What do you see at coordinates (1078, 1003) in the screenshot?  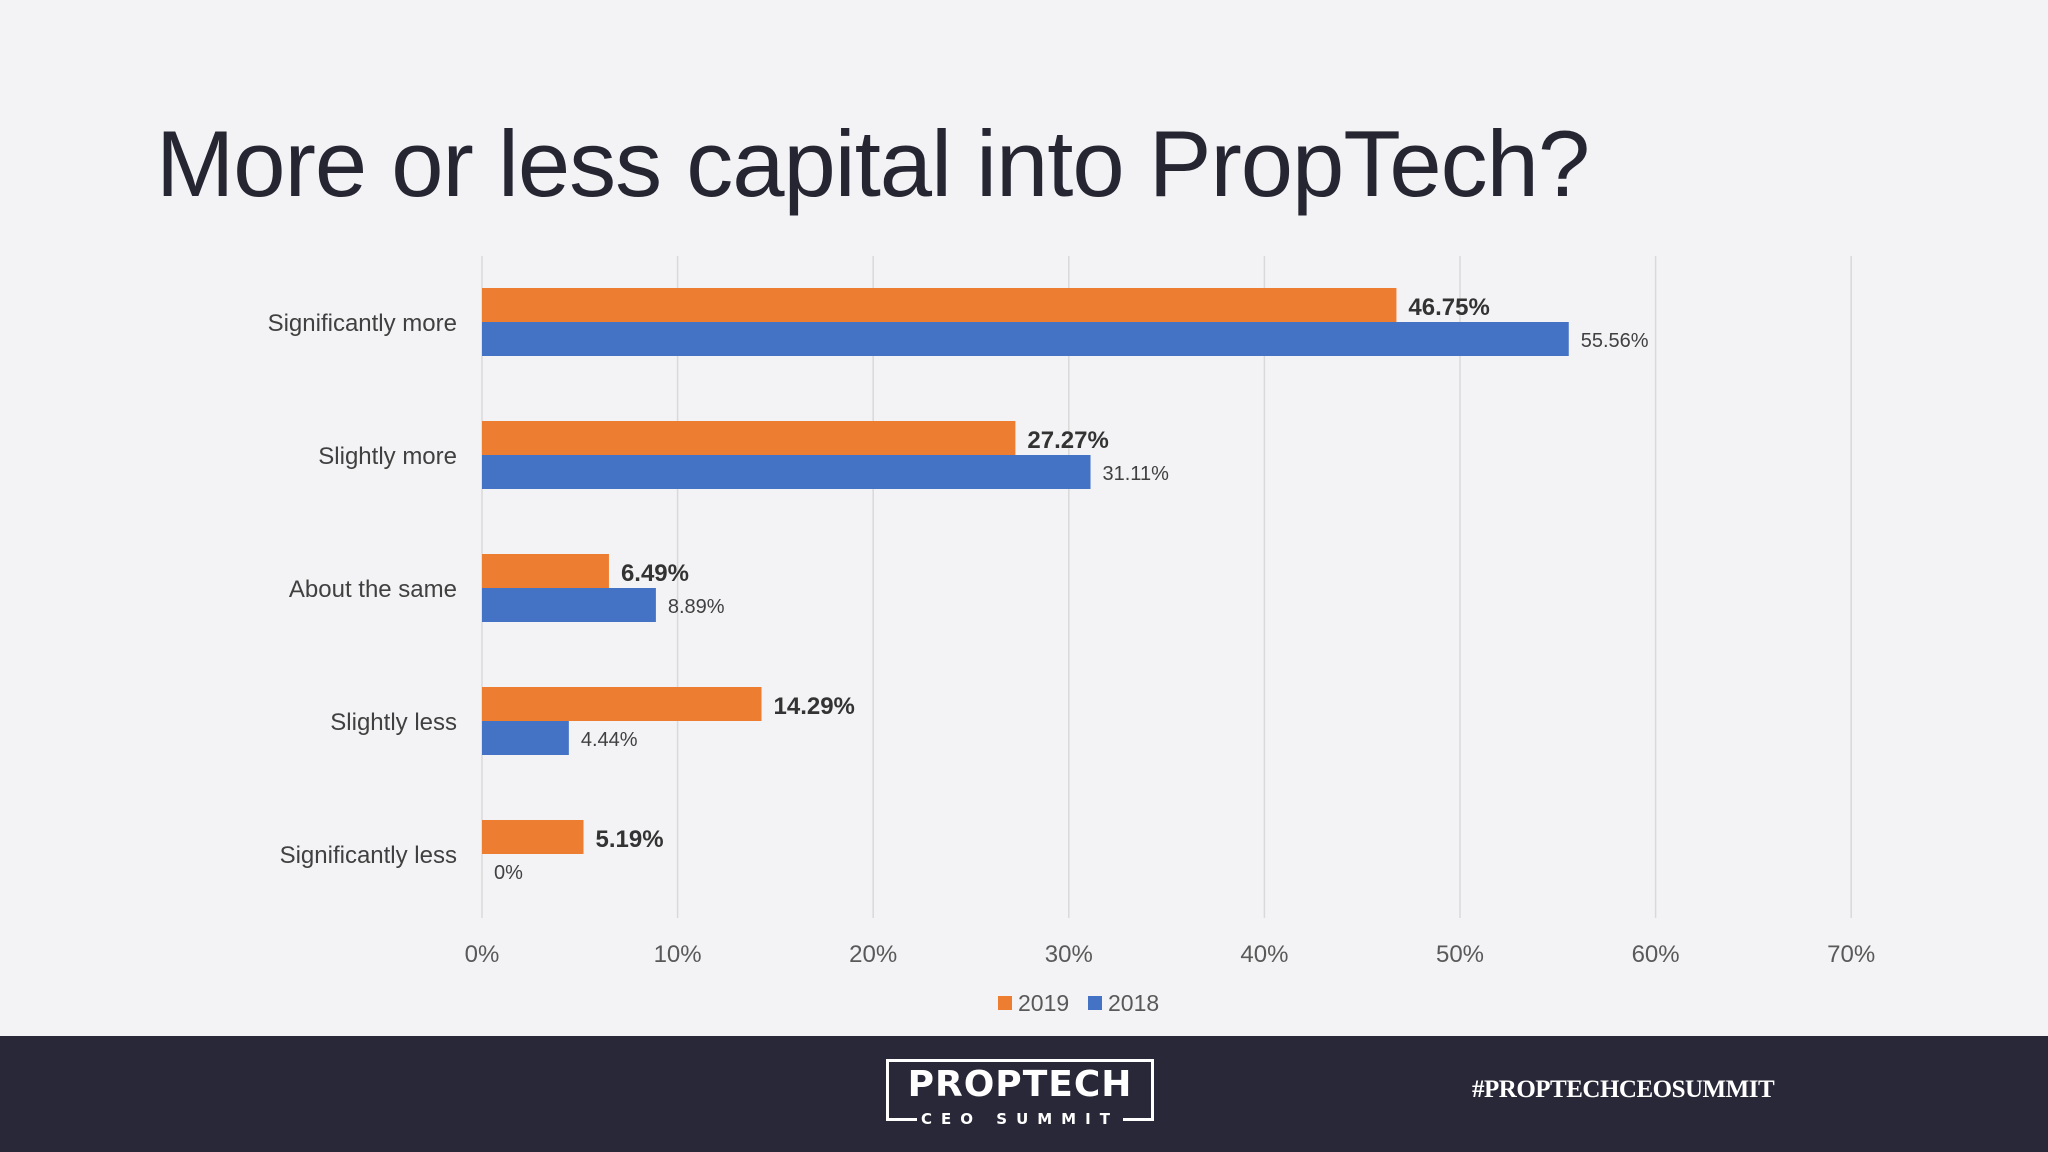 I see `legend: 2019 2018` at bounding box center [1078, 1003].